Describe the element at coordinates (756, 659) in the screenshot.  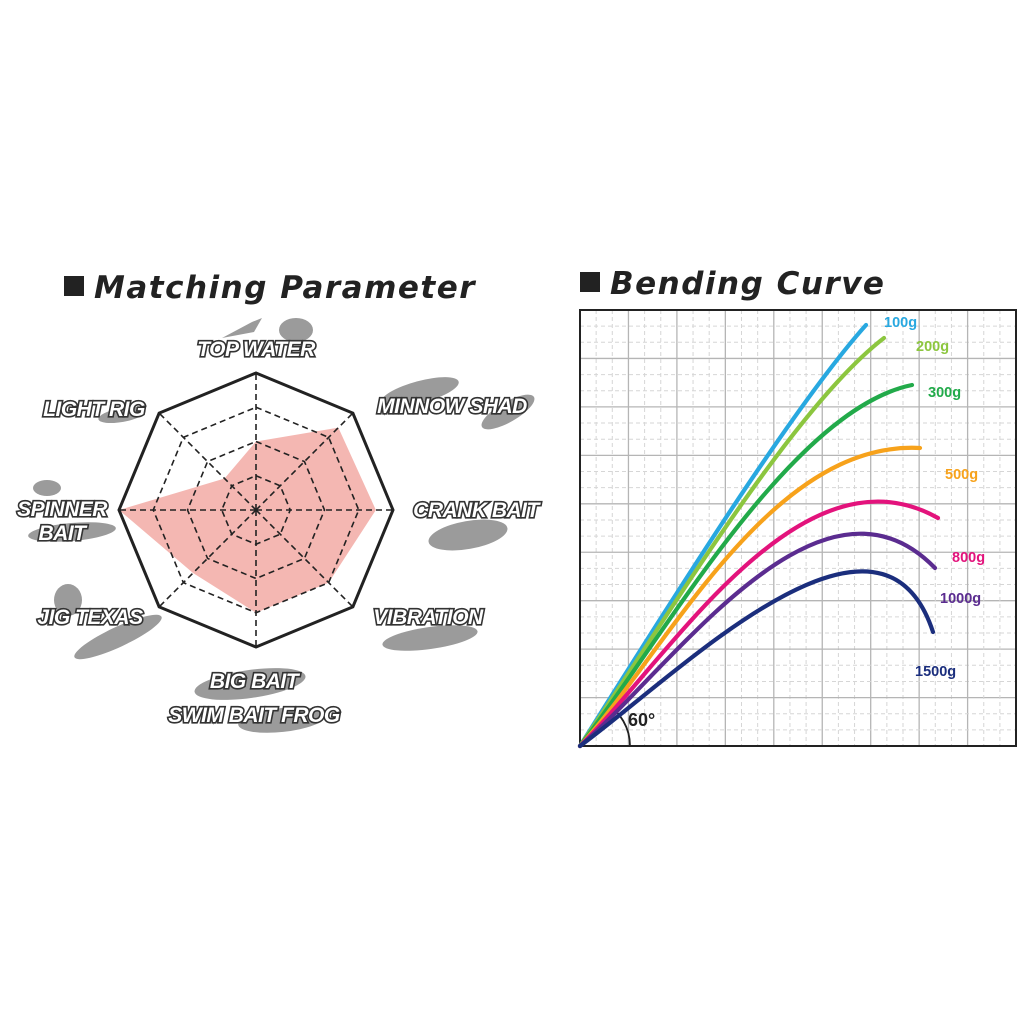
I see `bend-curve-1500g` at that location.